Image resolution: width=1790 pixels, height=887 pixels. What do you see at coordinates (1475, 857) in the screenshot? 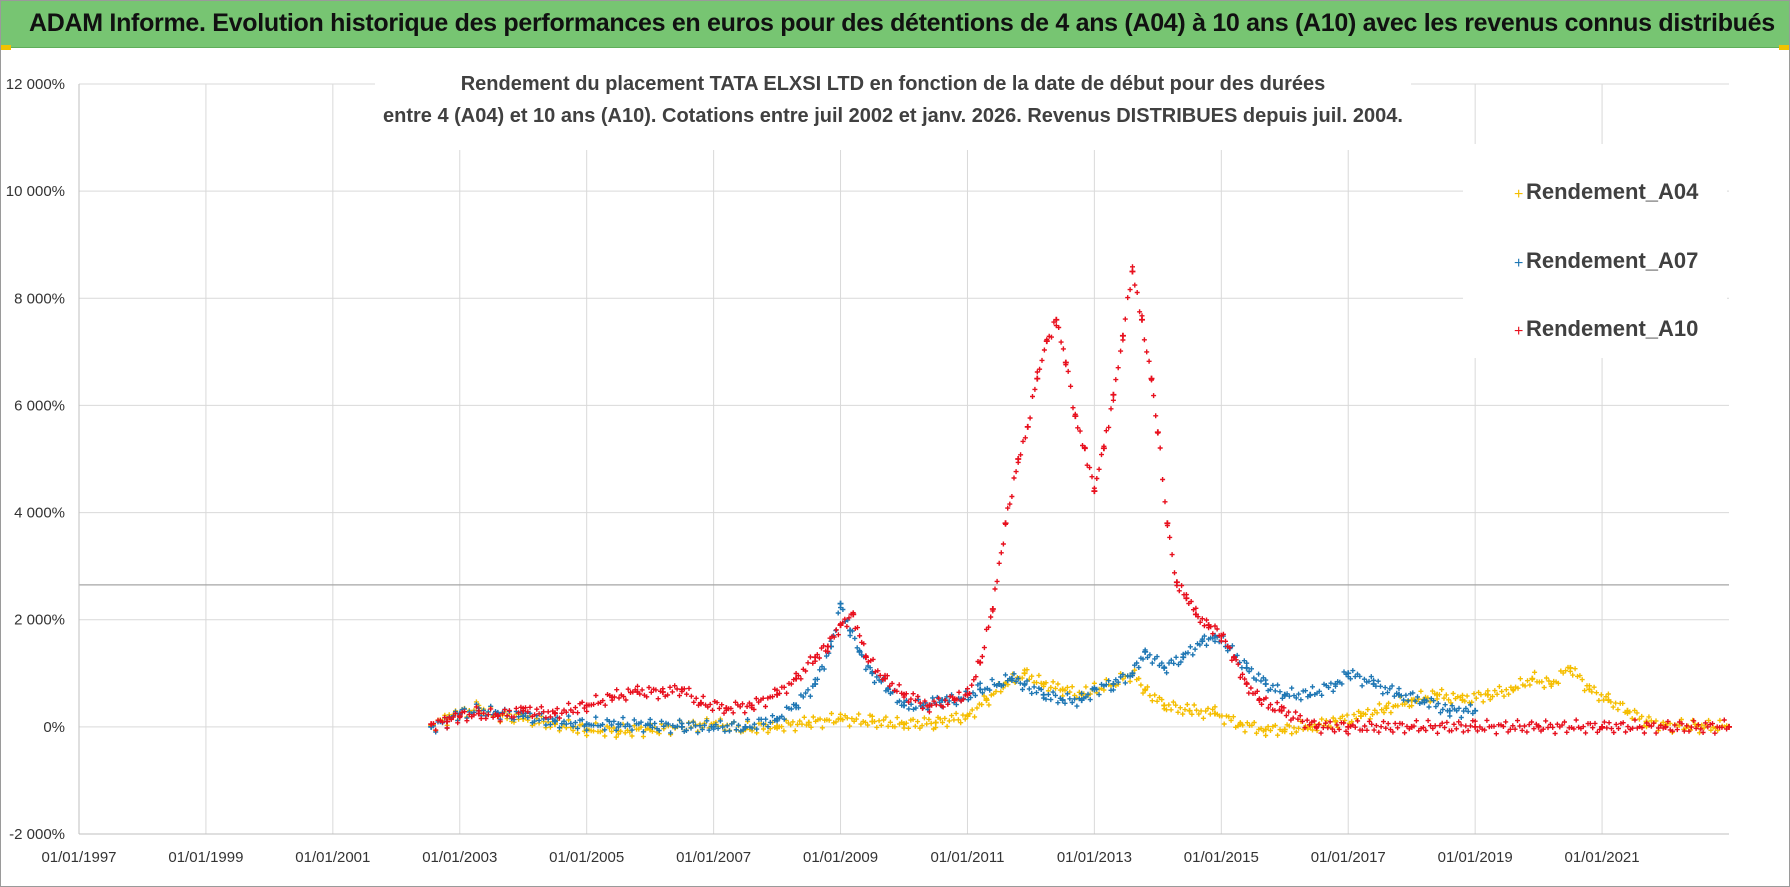
I see `x-tick-label: 01/01/2019` at bounding box center [1475, 857].